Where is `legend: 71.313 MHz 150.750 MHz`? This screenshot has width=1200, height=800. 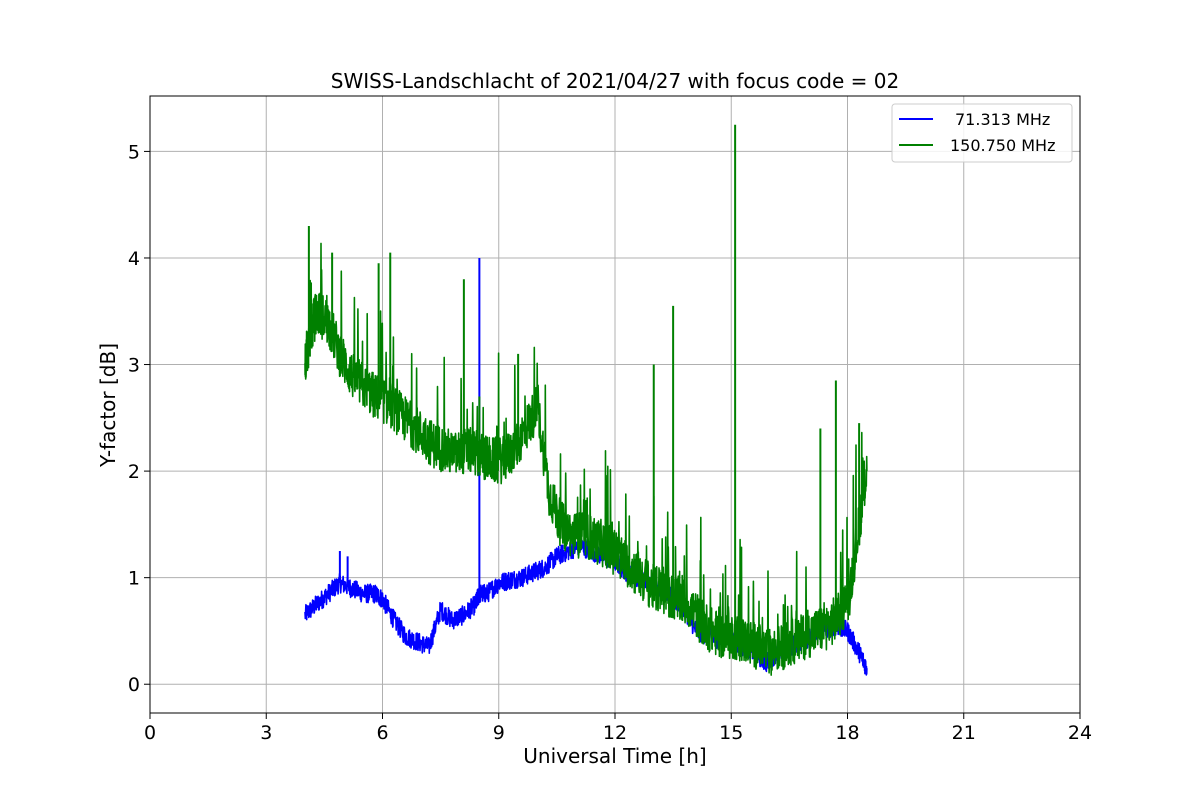
legend: 71.313 MHz 150.750 MHz is located at coordinates (982, 133).